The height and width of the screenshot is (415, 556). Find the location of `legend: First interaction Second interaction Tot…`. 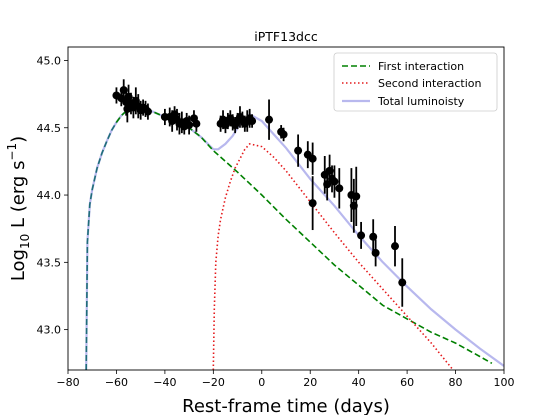

legend: First interaction Second interaction Tot… is located at coordinates (415, 82).